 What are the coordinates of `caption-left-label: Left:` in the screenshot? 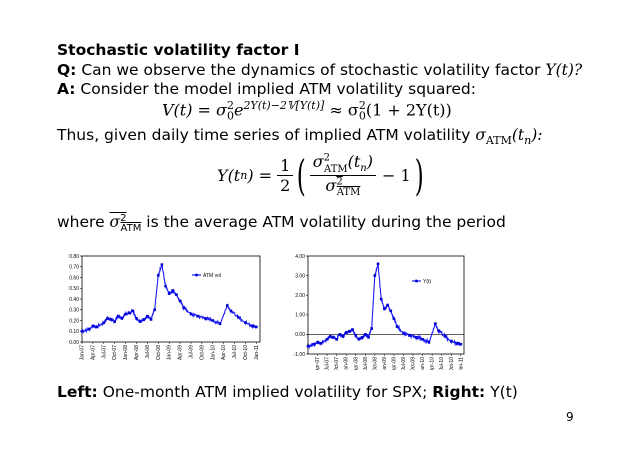 It's located at (77, 392).